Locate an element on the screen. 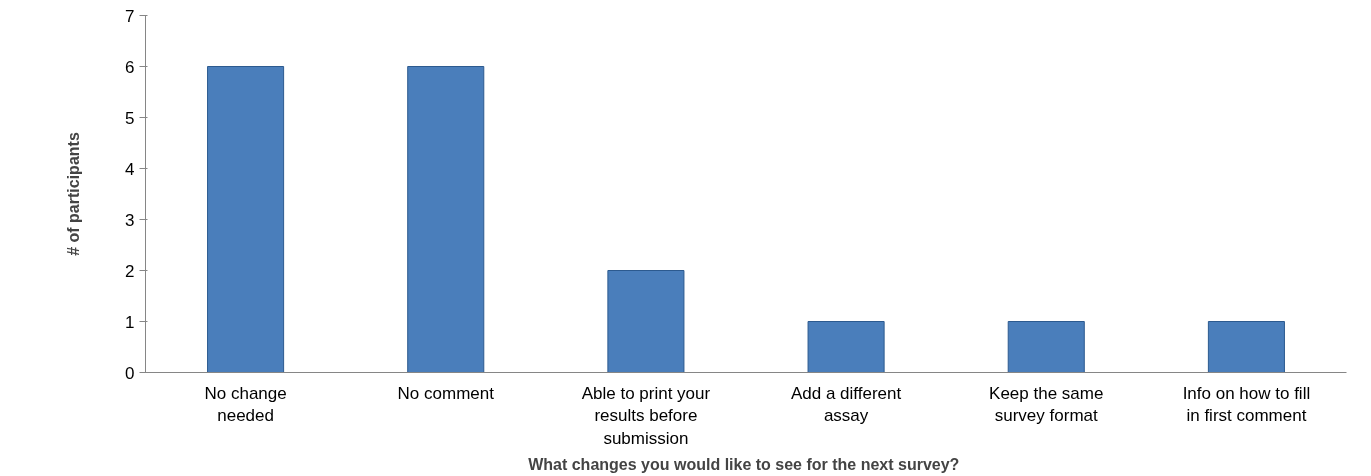 This screenshot has height=476, width=1371. y-axis-title: # of participants is located at coordinates (74, 194).